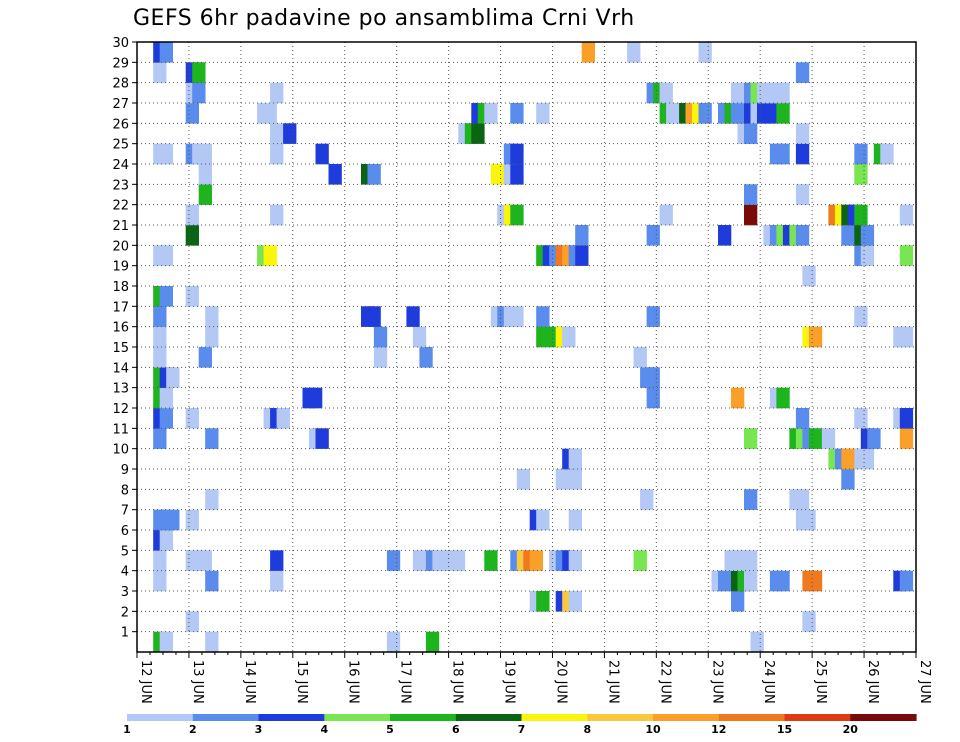 This screenshot has width=960, height=742. Describe the element at coordinates (120, 104) in the screenshot. I see `y-tick-label: 27` at that location.